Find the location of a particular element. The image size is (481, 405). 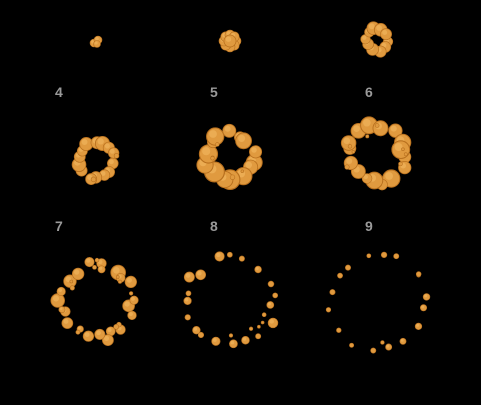

frame-1-explosion is located at coordinates (96, 41).